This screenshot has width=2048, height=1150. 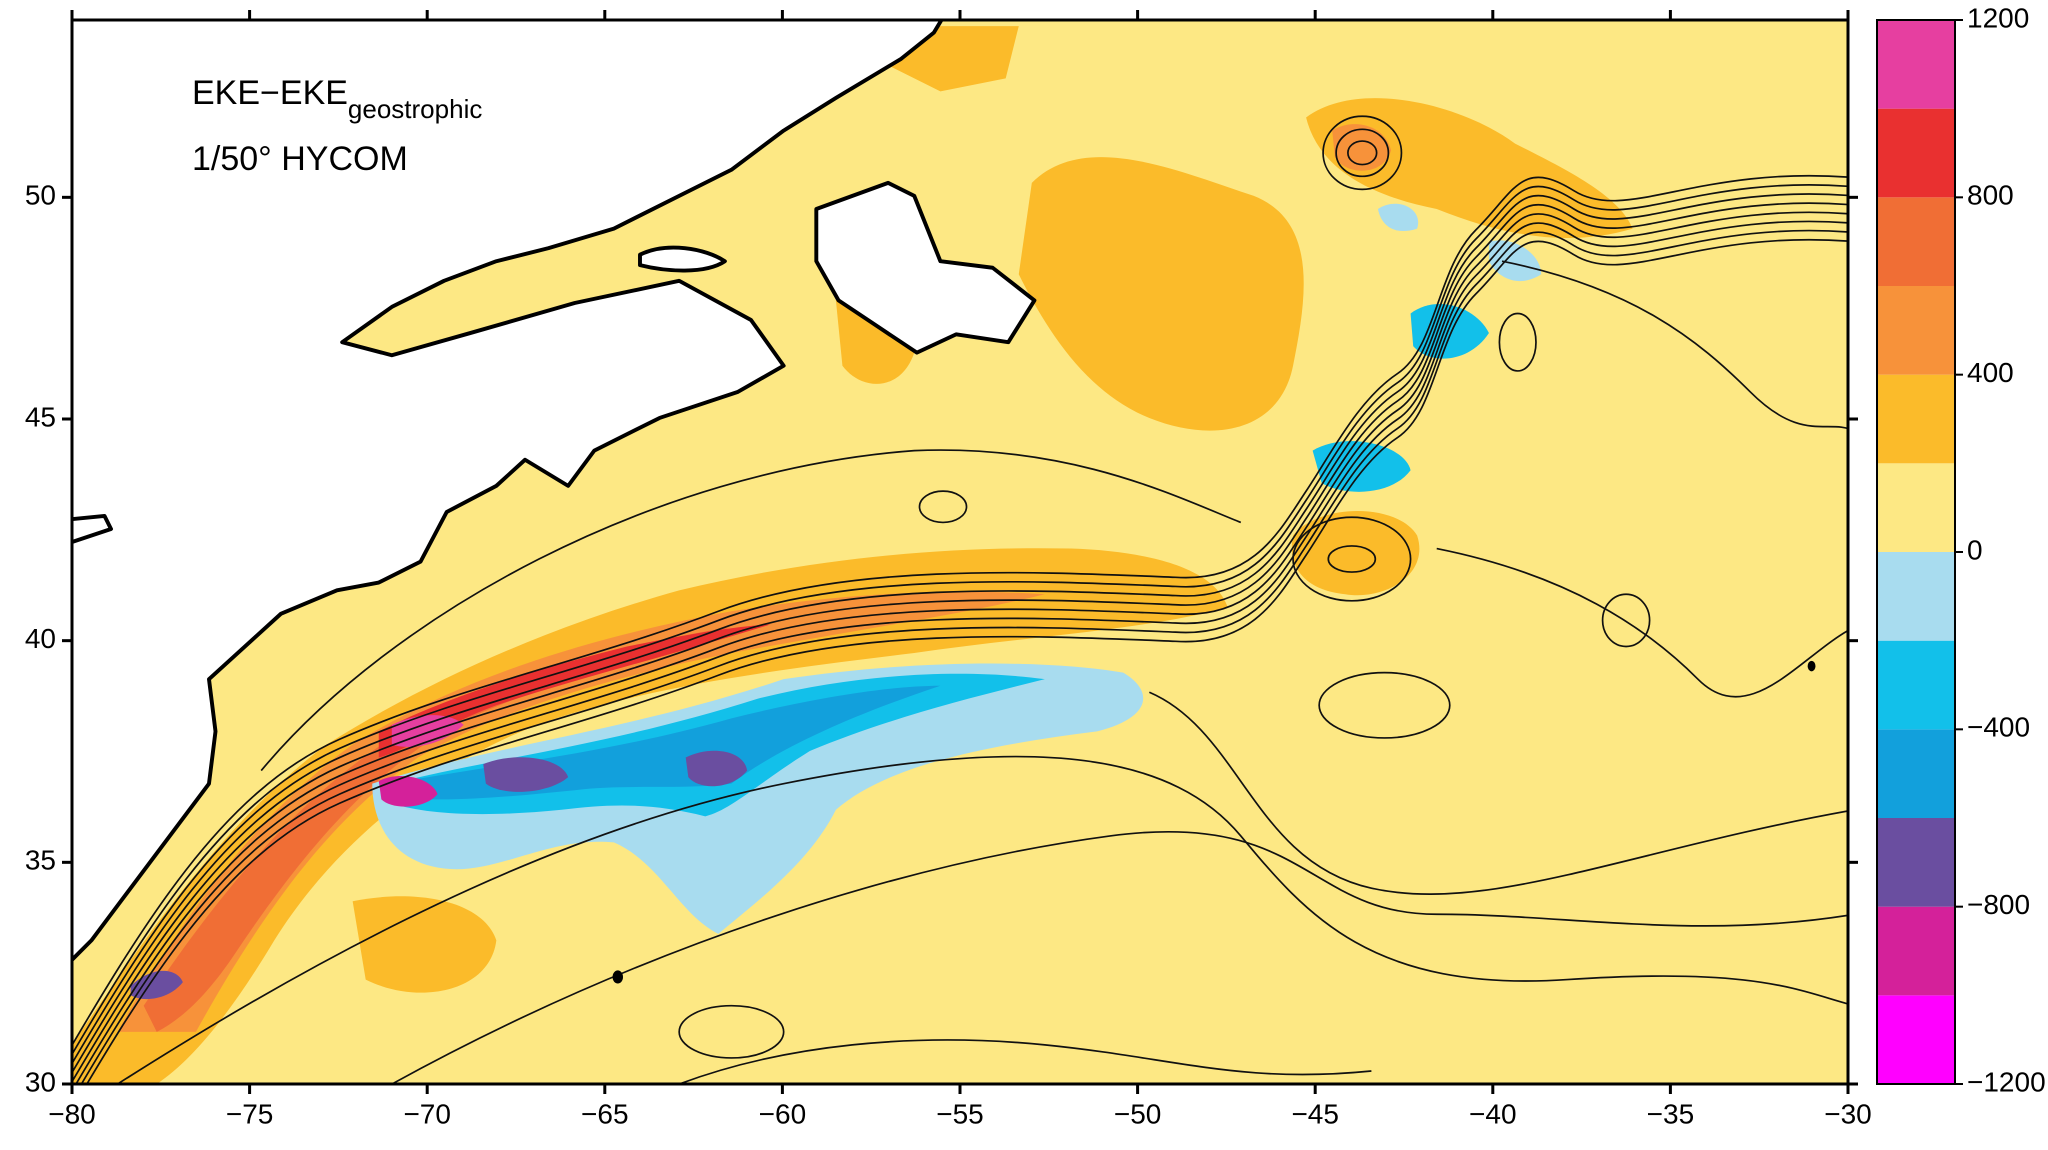 What do you see at coordinates (40, 638) in the screenshot?
I see `y-tick-label: 40` at bounding box center [40, 638].